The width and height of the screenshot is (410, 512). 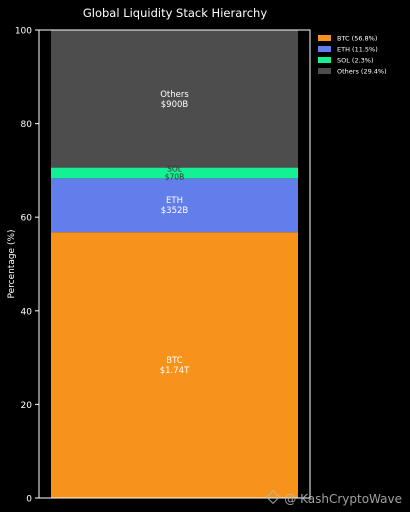 What do you see at coordinates (29, 500) in the screenshot?
I see `y-tick-label: 0` at bounding box center [29, 500].